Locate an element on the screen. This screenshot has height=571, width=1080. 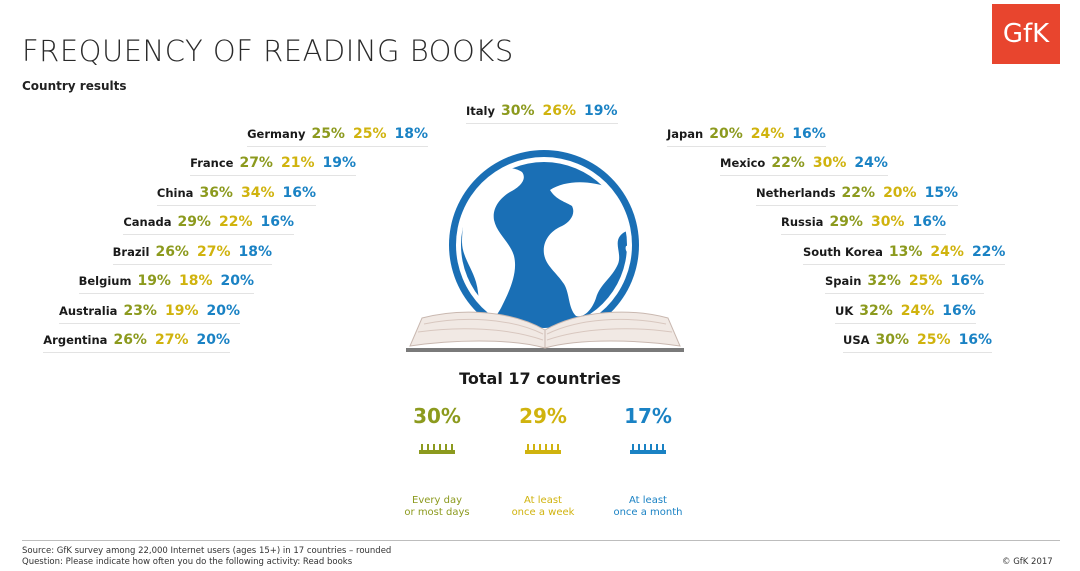
country-name: Mexico is located at coordinates (743, 163).